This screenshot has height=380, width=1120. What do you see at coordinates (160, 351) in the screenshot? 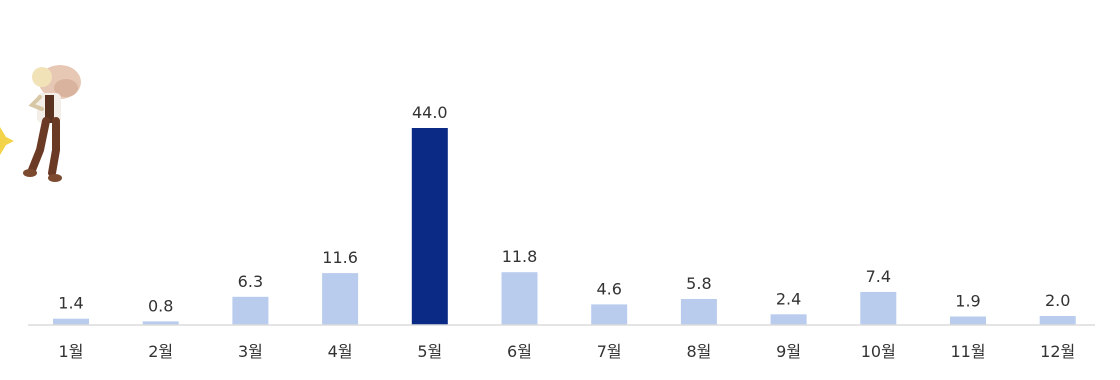
I see `category-label-2: 2월` at bounding box center [160, 351].